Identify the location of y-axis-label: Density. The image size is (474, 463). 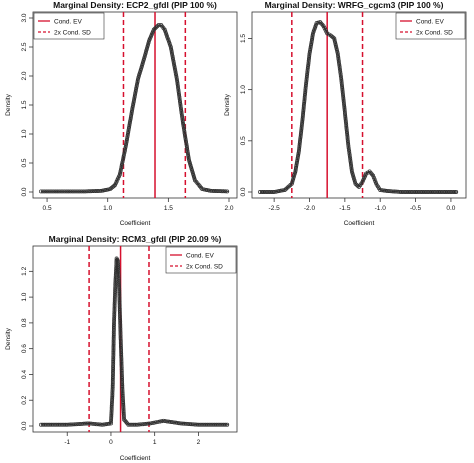
(8, 104).